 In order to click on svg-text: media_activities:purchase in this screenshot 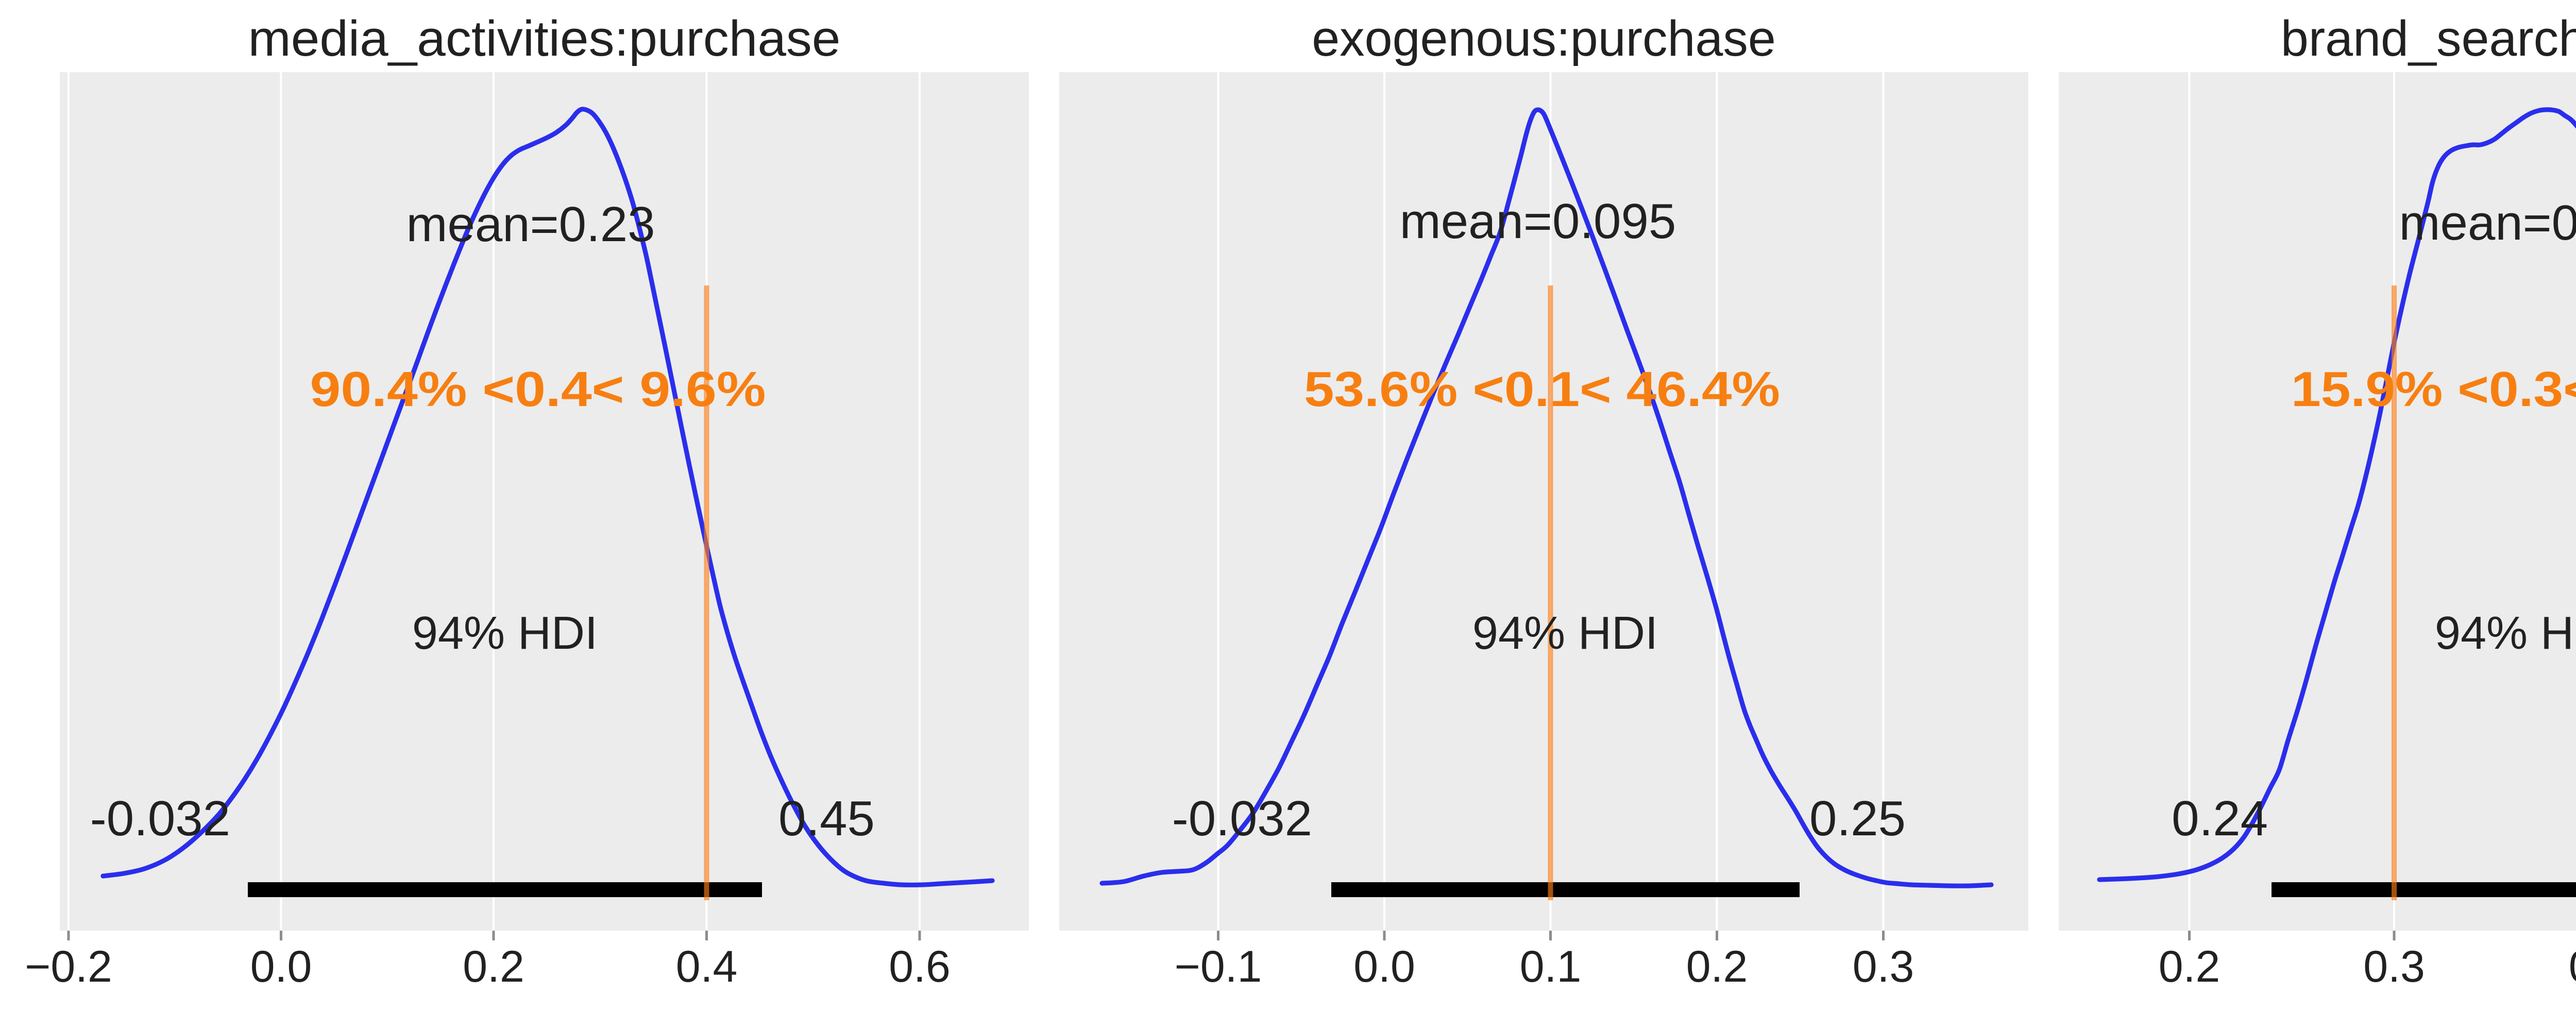, I will do `click(544, 38)`.